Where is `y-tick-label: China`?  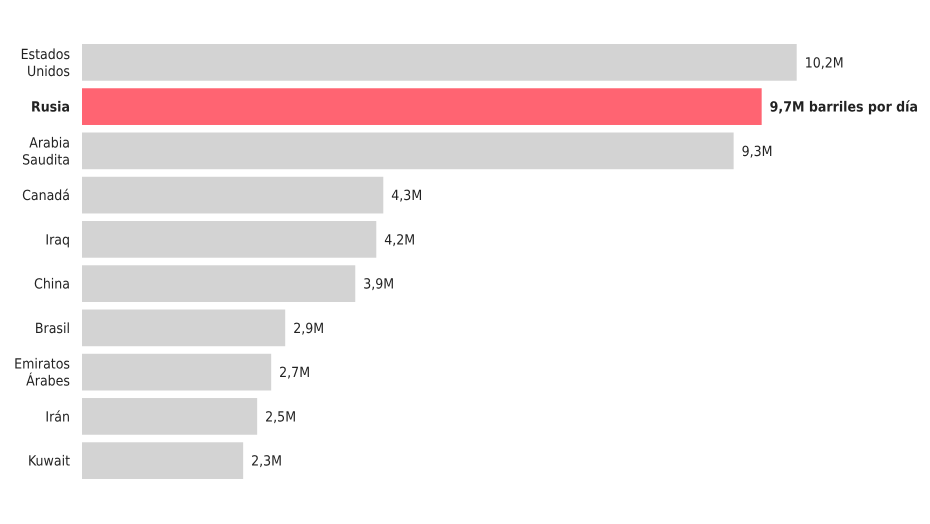 y-tick-label: China is located at coordinates (52, 284).